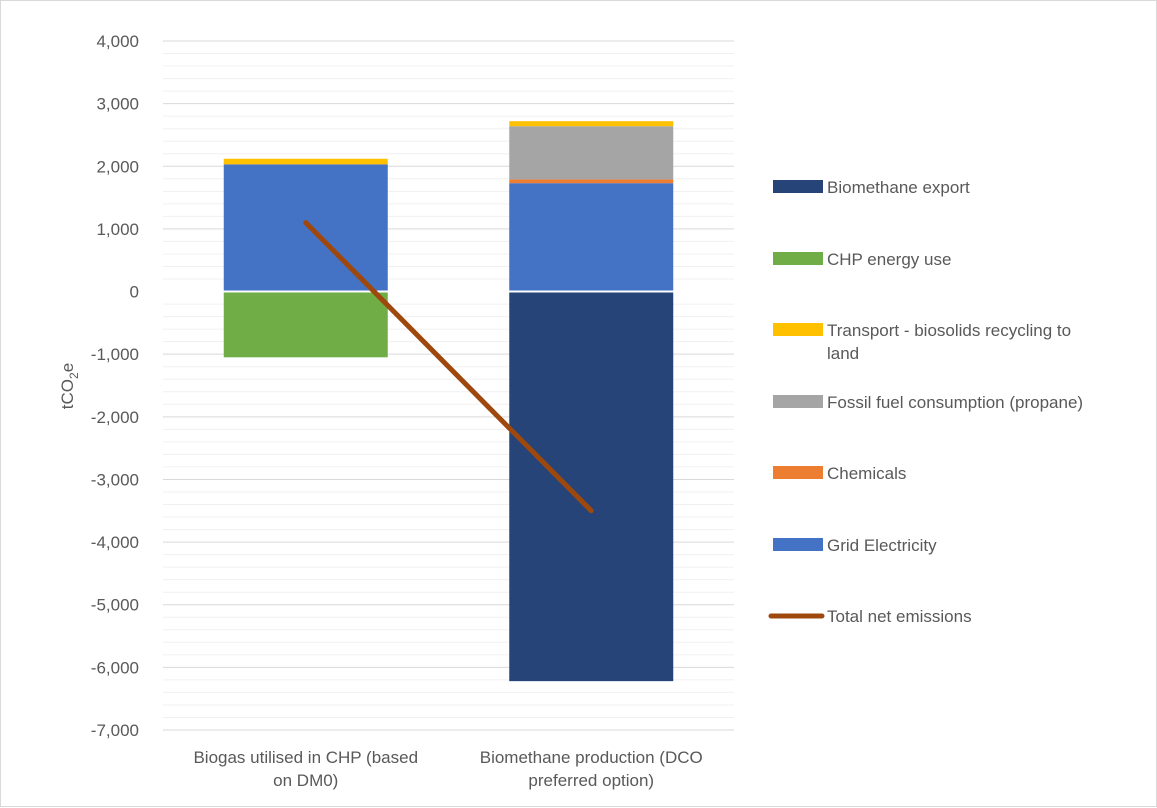 The height and width of the screenshot is (808, 1157). What do you see at coordinates (117, 41) in the screenshot?
I see `y-tick-label: 4,000` at bounding box center [117, 41].